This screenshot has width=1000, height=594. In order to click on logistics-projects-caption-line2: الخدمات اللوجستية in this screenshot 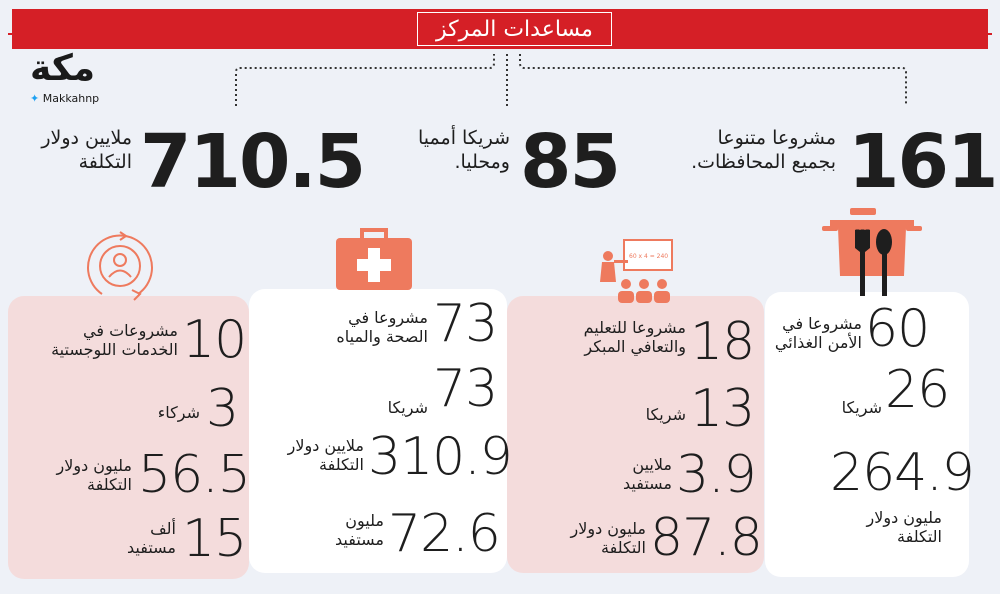, I will do `click(114, 349)`.